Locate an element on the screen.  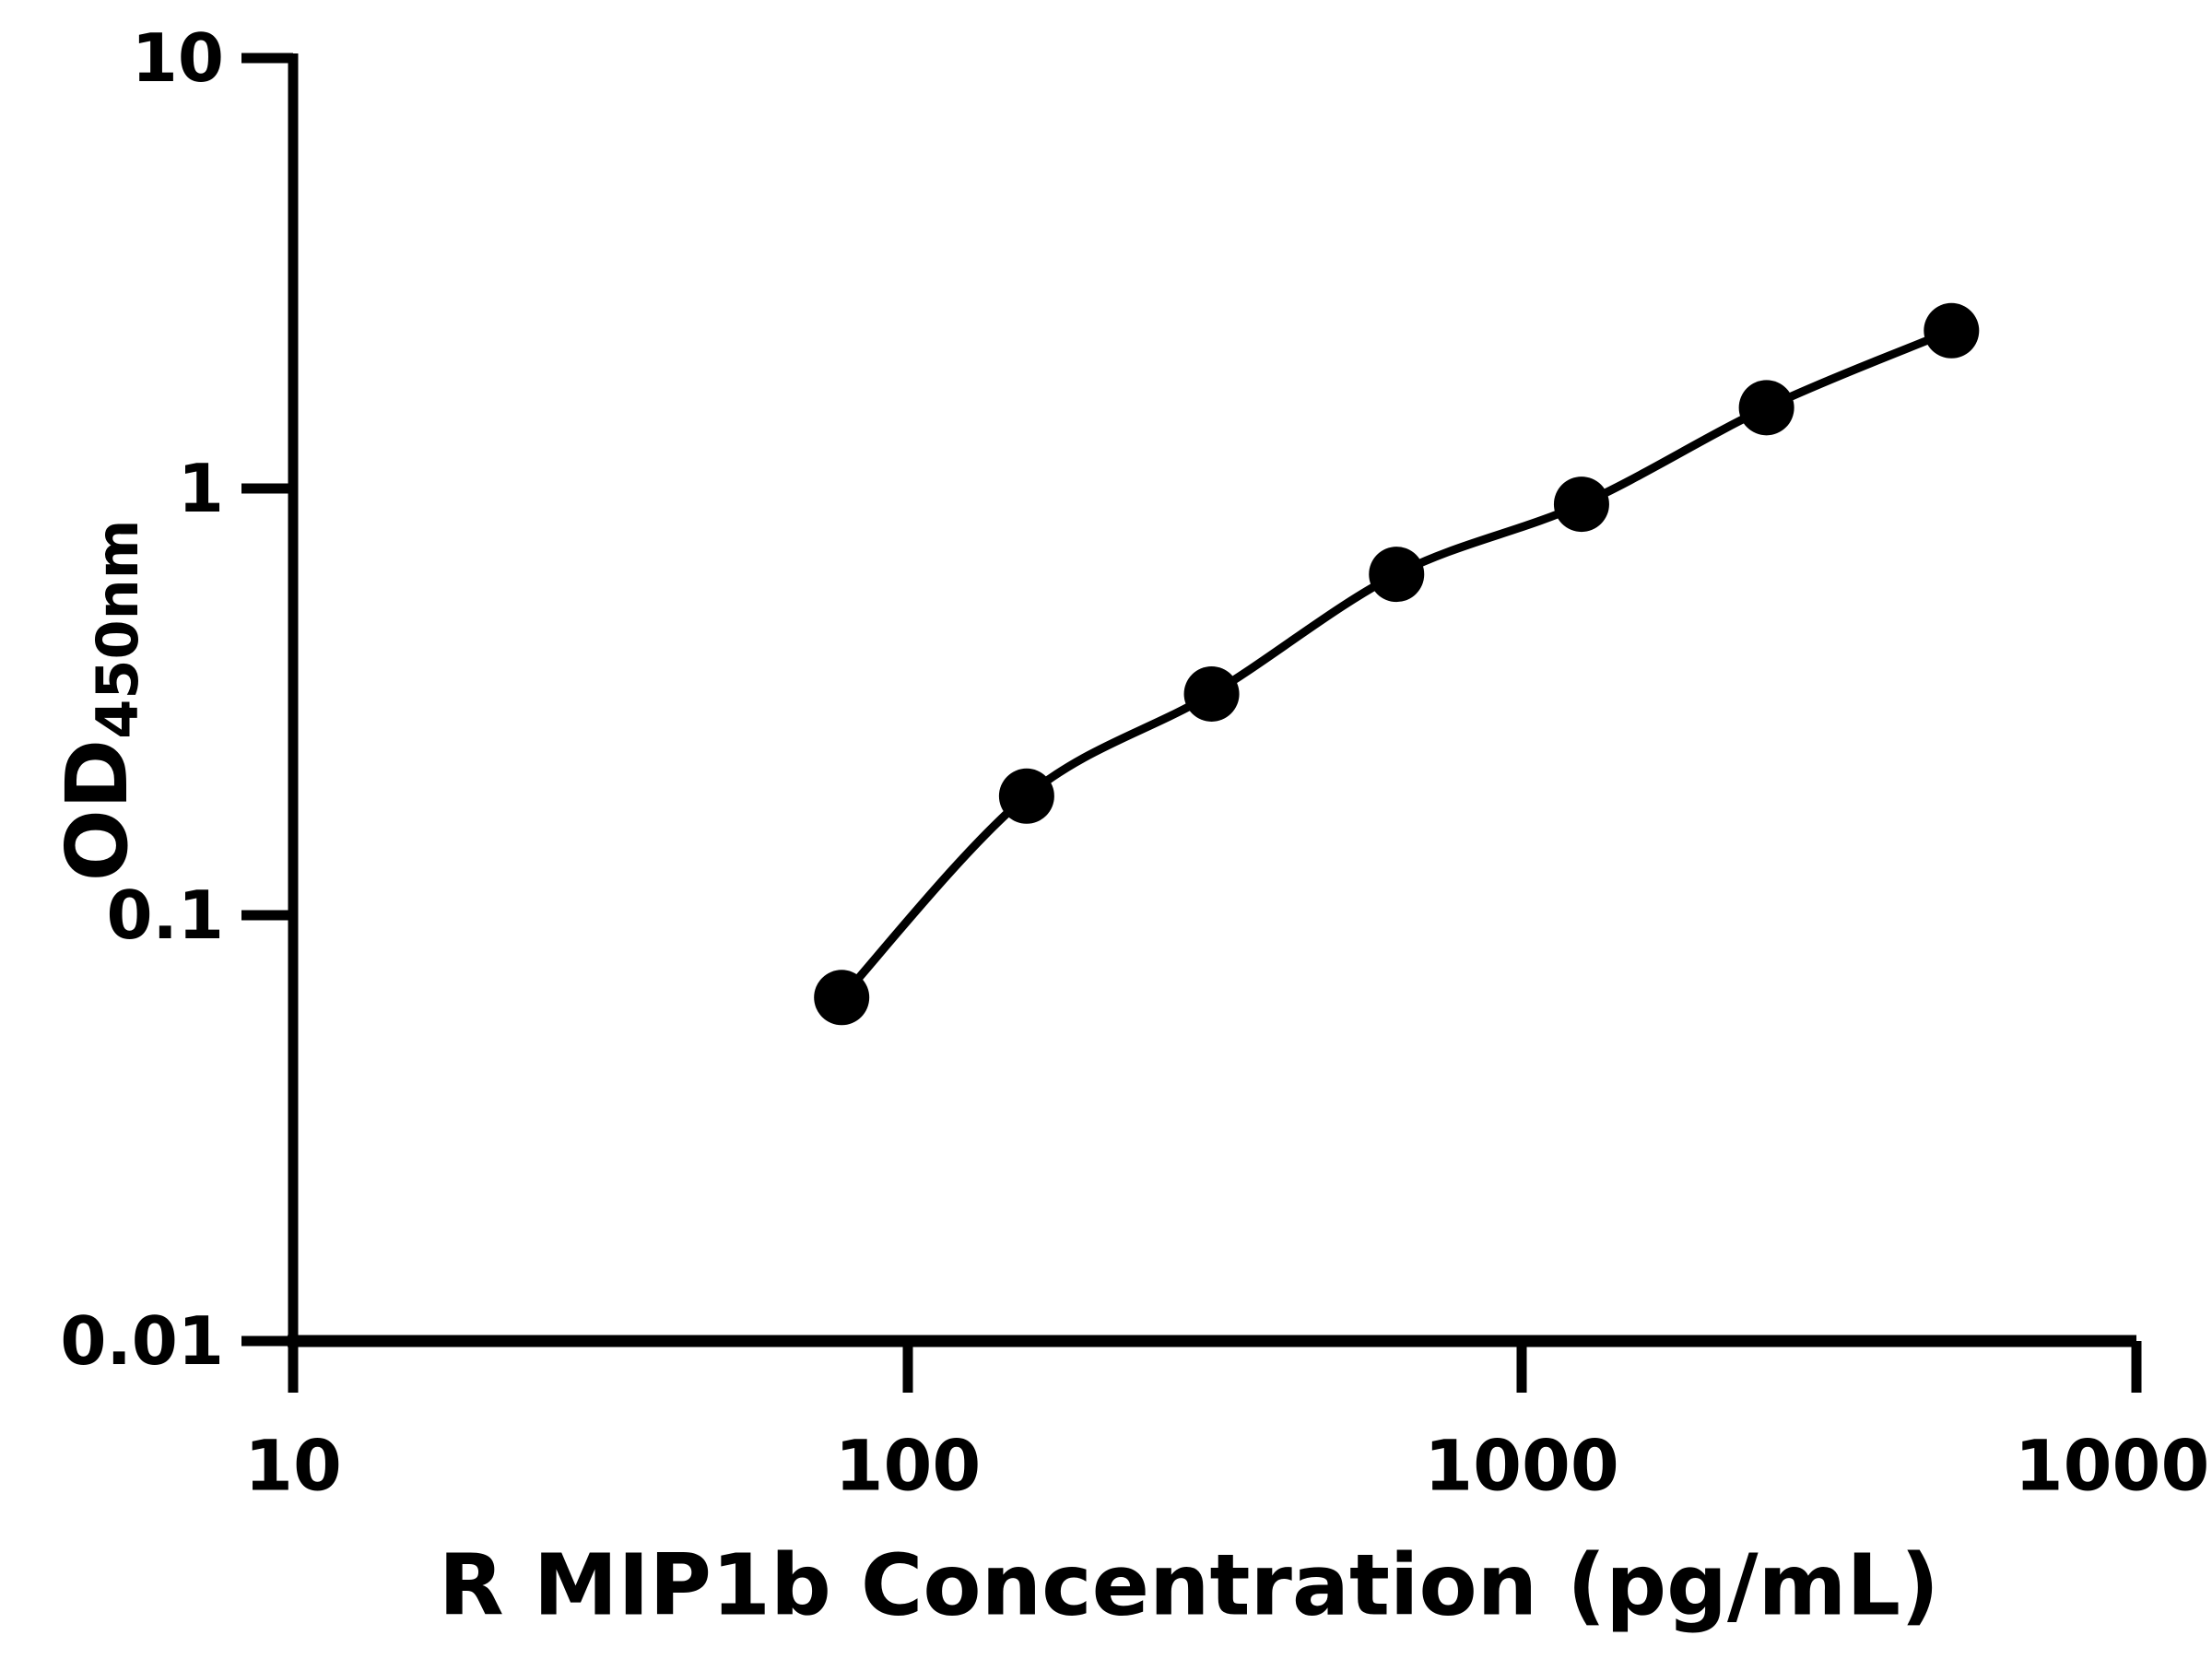
y-axis-title-sub: 450nm is located at coordinates (117, 629).